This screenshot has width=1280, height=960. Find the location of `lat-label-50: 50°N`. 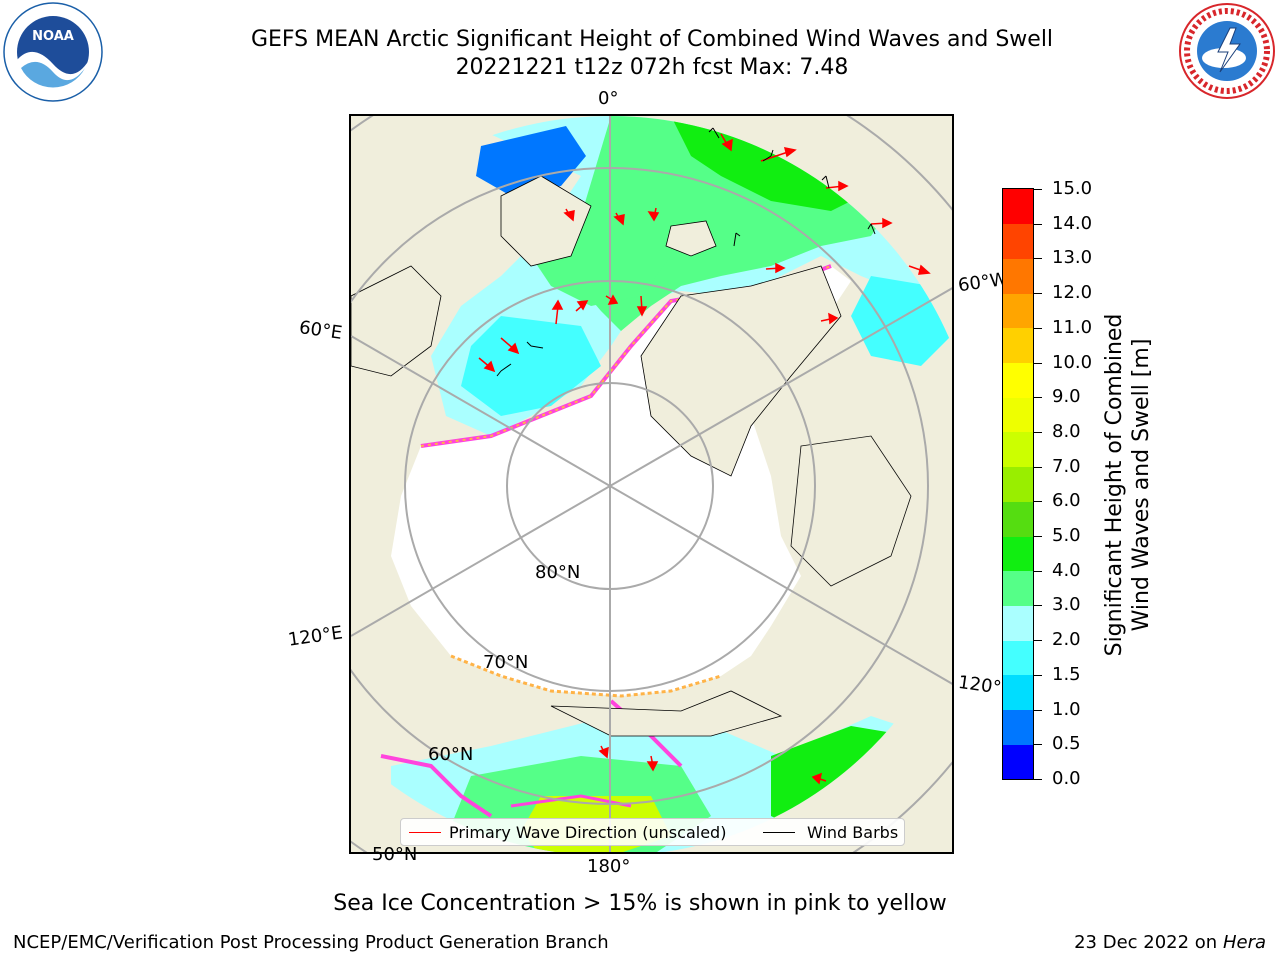

lat-label-50: 50°N is located at coordinates (395, 854).